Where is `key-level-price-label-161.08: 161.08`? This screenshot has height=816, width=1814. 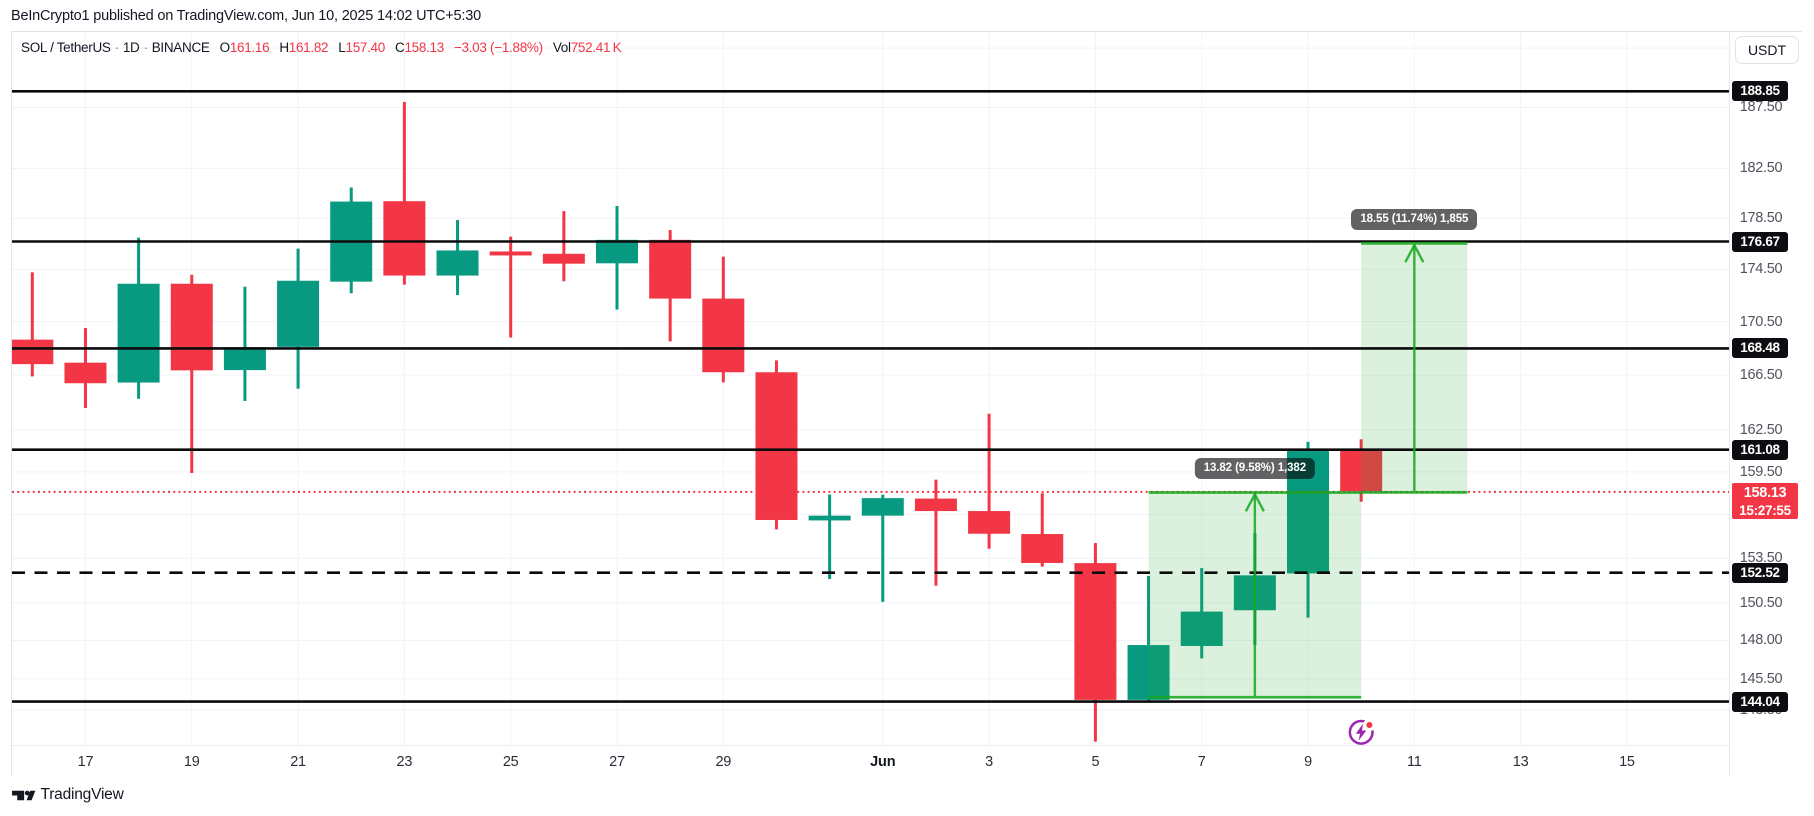
key-level-price-label-161.08: 161.08 is located at coordinates (1760, 449).